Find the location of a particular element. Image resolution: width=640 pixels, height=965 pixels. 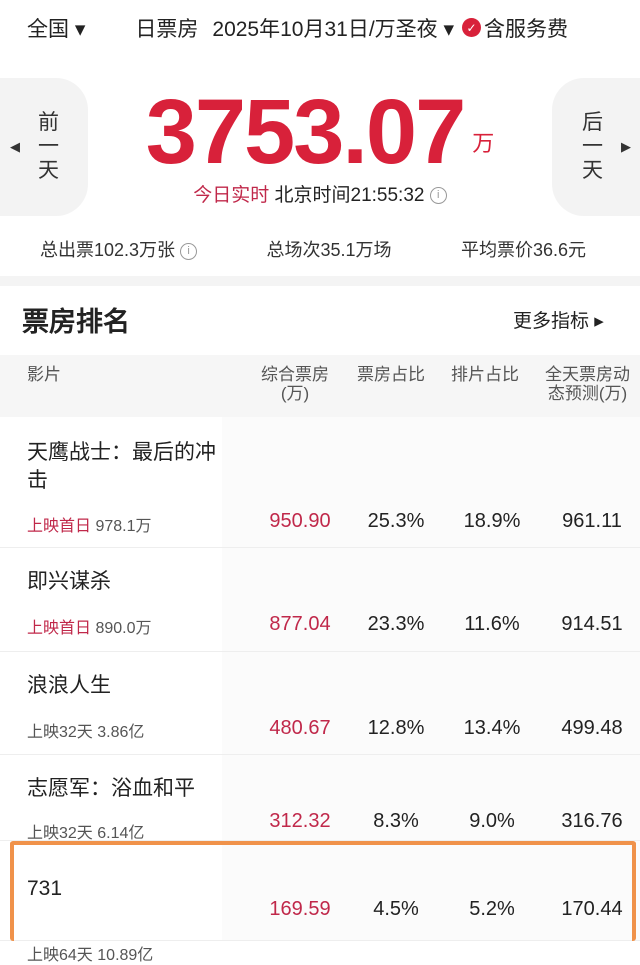

film-name: 天鹰战士：最后的冲击 is located at coordinates (121, 466).